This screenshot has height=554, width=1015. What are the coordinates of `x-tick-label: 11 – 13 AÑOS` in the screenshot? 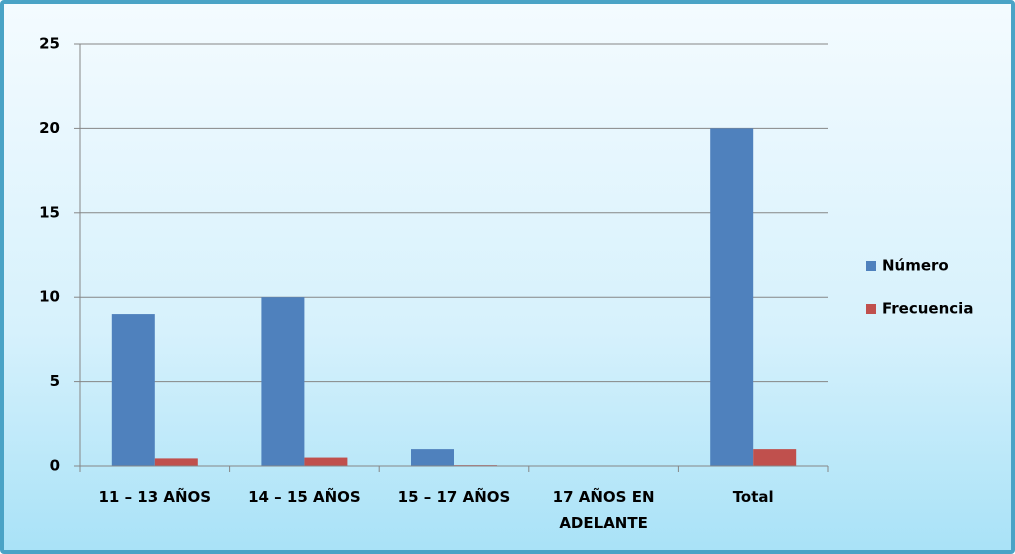 It's located at (155, 497).